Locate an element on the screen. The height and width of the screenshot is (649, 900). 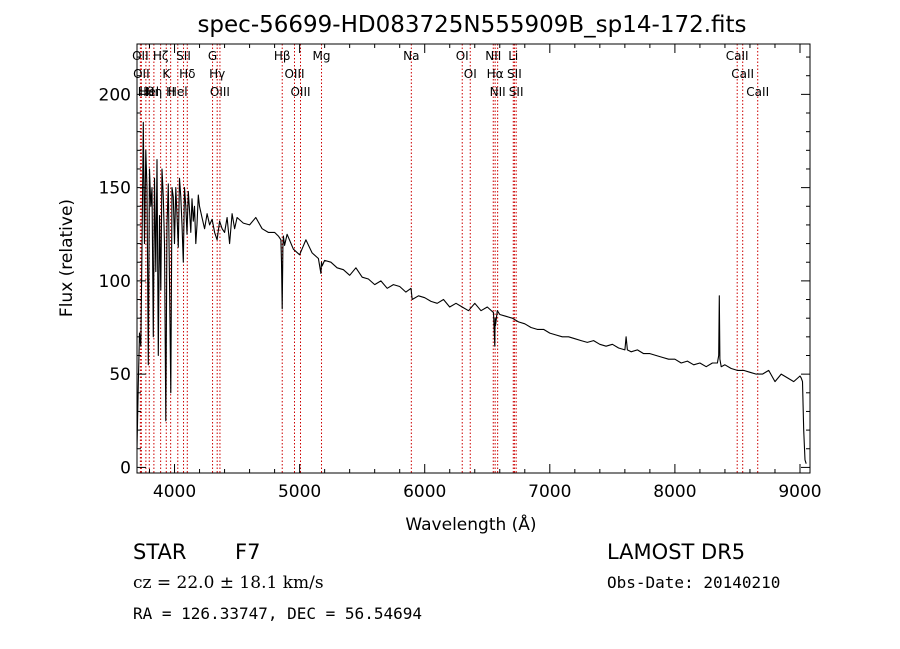
marker-label-2: Hθ is located at coordinates (146, 92).